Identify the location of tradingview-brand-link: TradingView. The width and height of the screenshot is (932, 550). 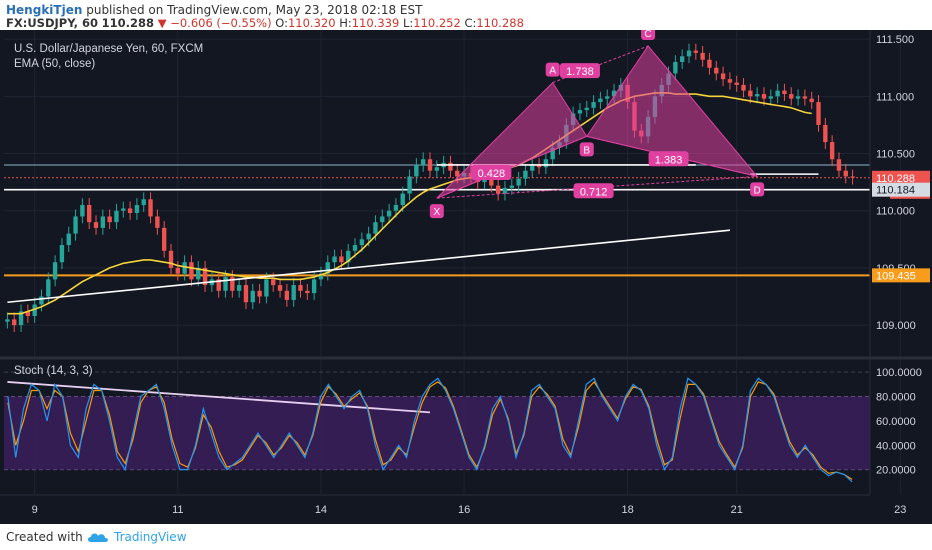
(150, 537).